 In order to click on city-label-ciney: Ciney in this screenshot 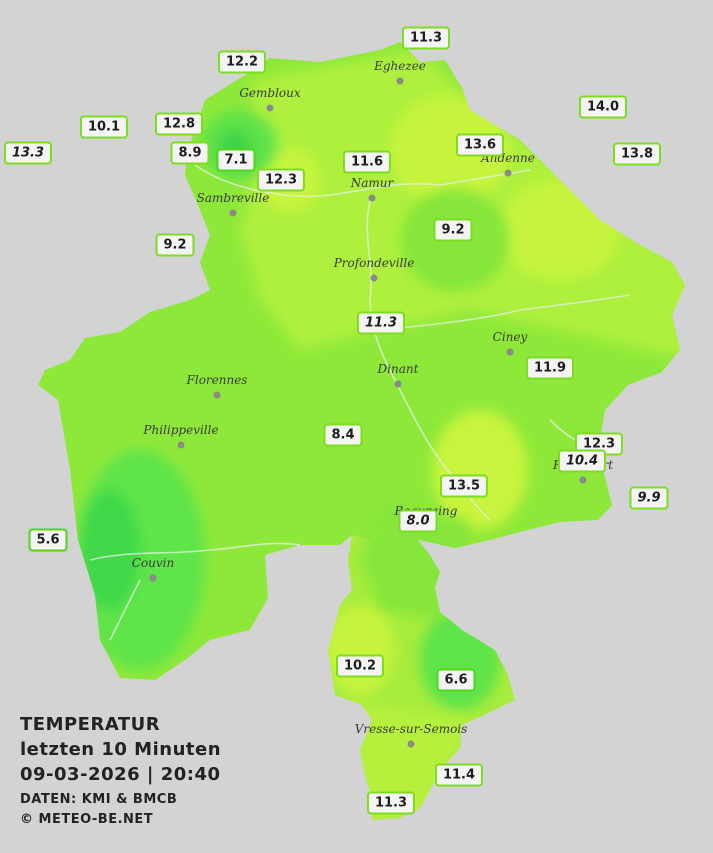, I will do `click(510, 337)`.